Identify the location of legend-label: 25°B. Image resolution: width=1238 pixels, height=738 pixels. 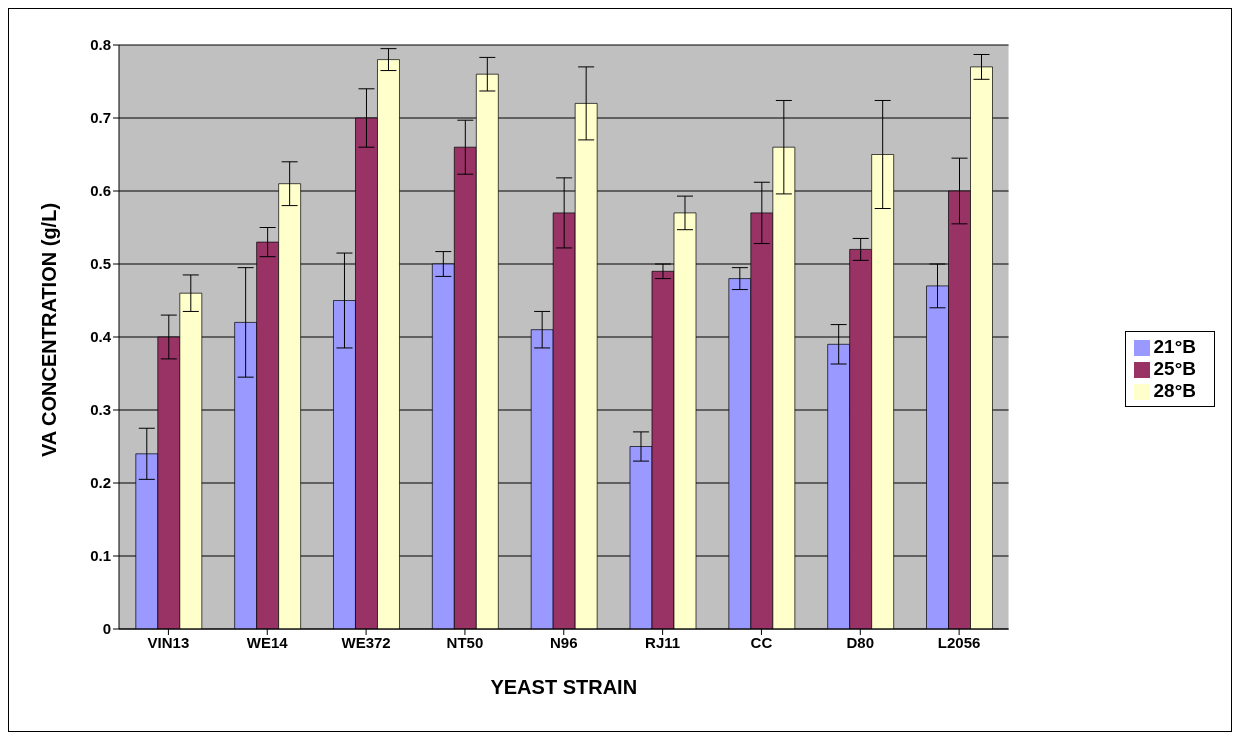
(1174, 368).